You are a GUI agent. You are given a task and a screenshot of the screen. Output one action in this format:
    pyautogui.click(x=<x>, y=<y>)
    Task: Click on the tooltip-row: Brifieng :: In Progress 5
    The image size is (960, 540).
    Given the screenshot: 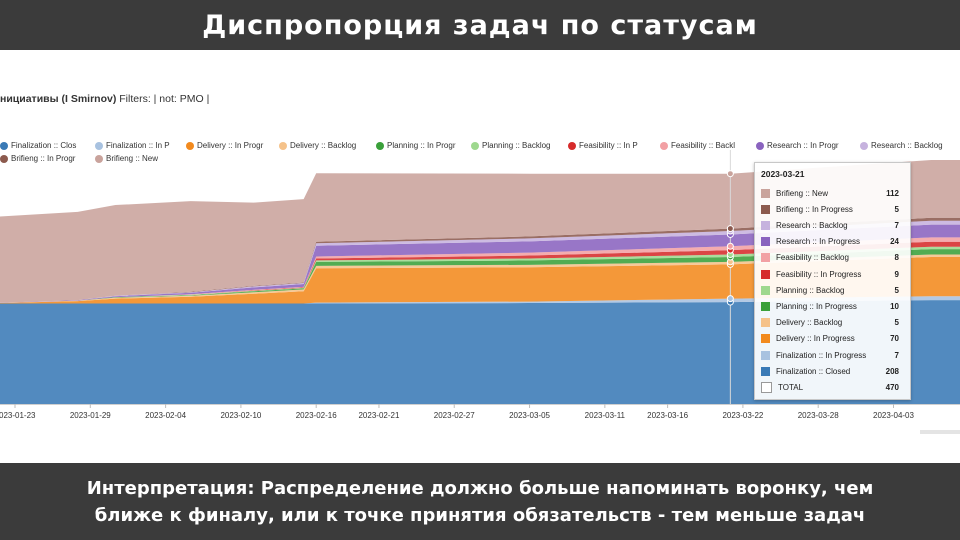 What is the action you would take?
    pyautogui.click(x=830, y=209)
    